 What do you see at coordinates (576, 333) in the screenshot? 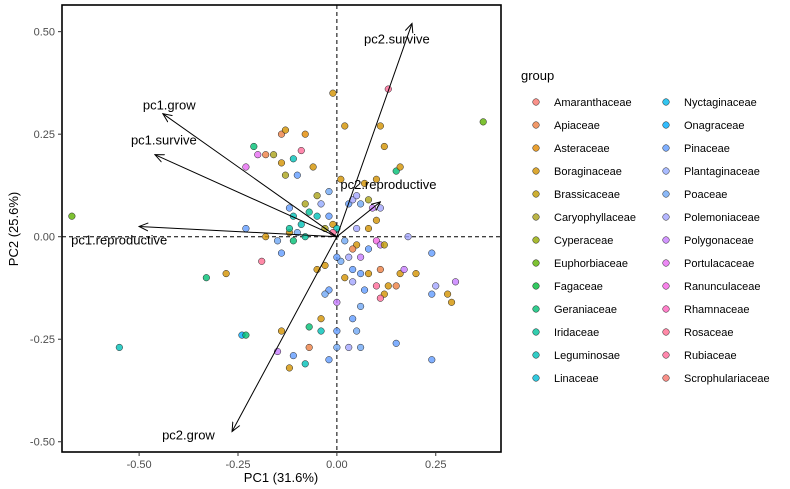
I see `legend-label: Iridaceae` at bounding box center [576, 333].